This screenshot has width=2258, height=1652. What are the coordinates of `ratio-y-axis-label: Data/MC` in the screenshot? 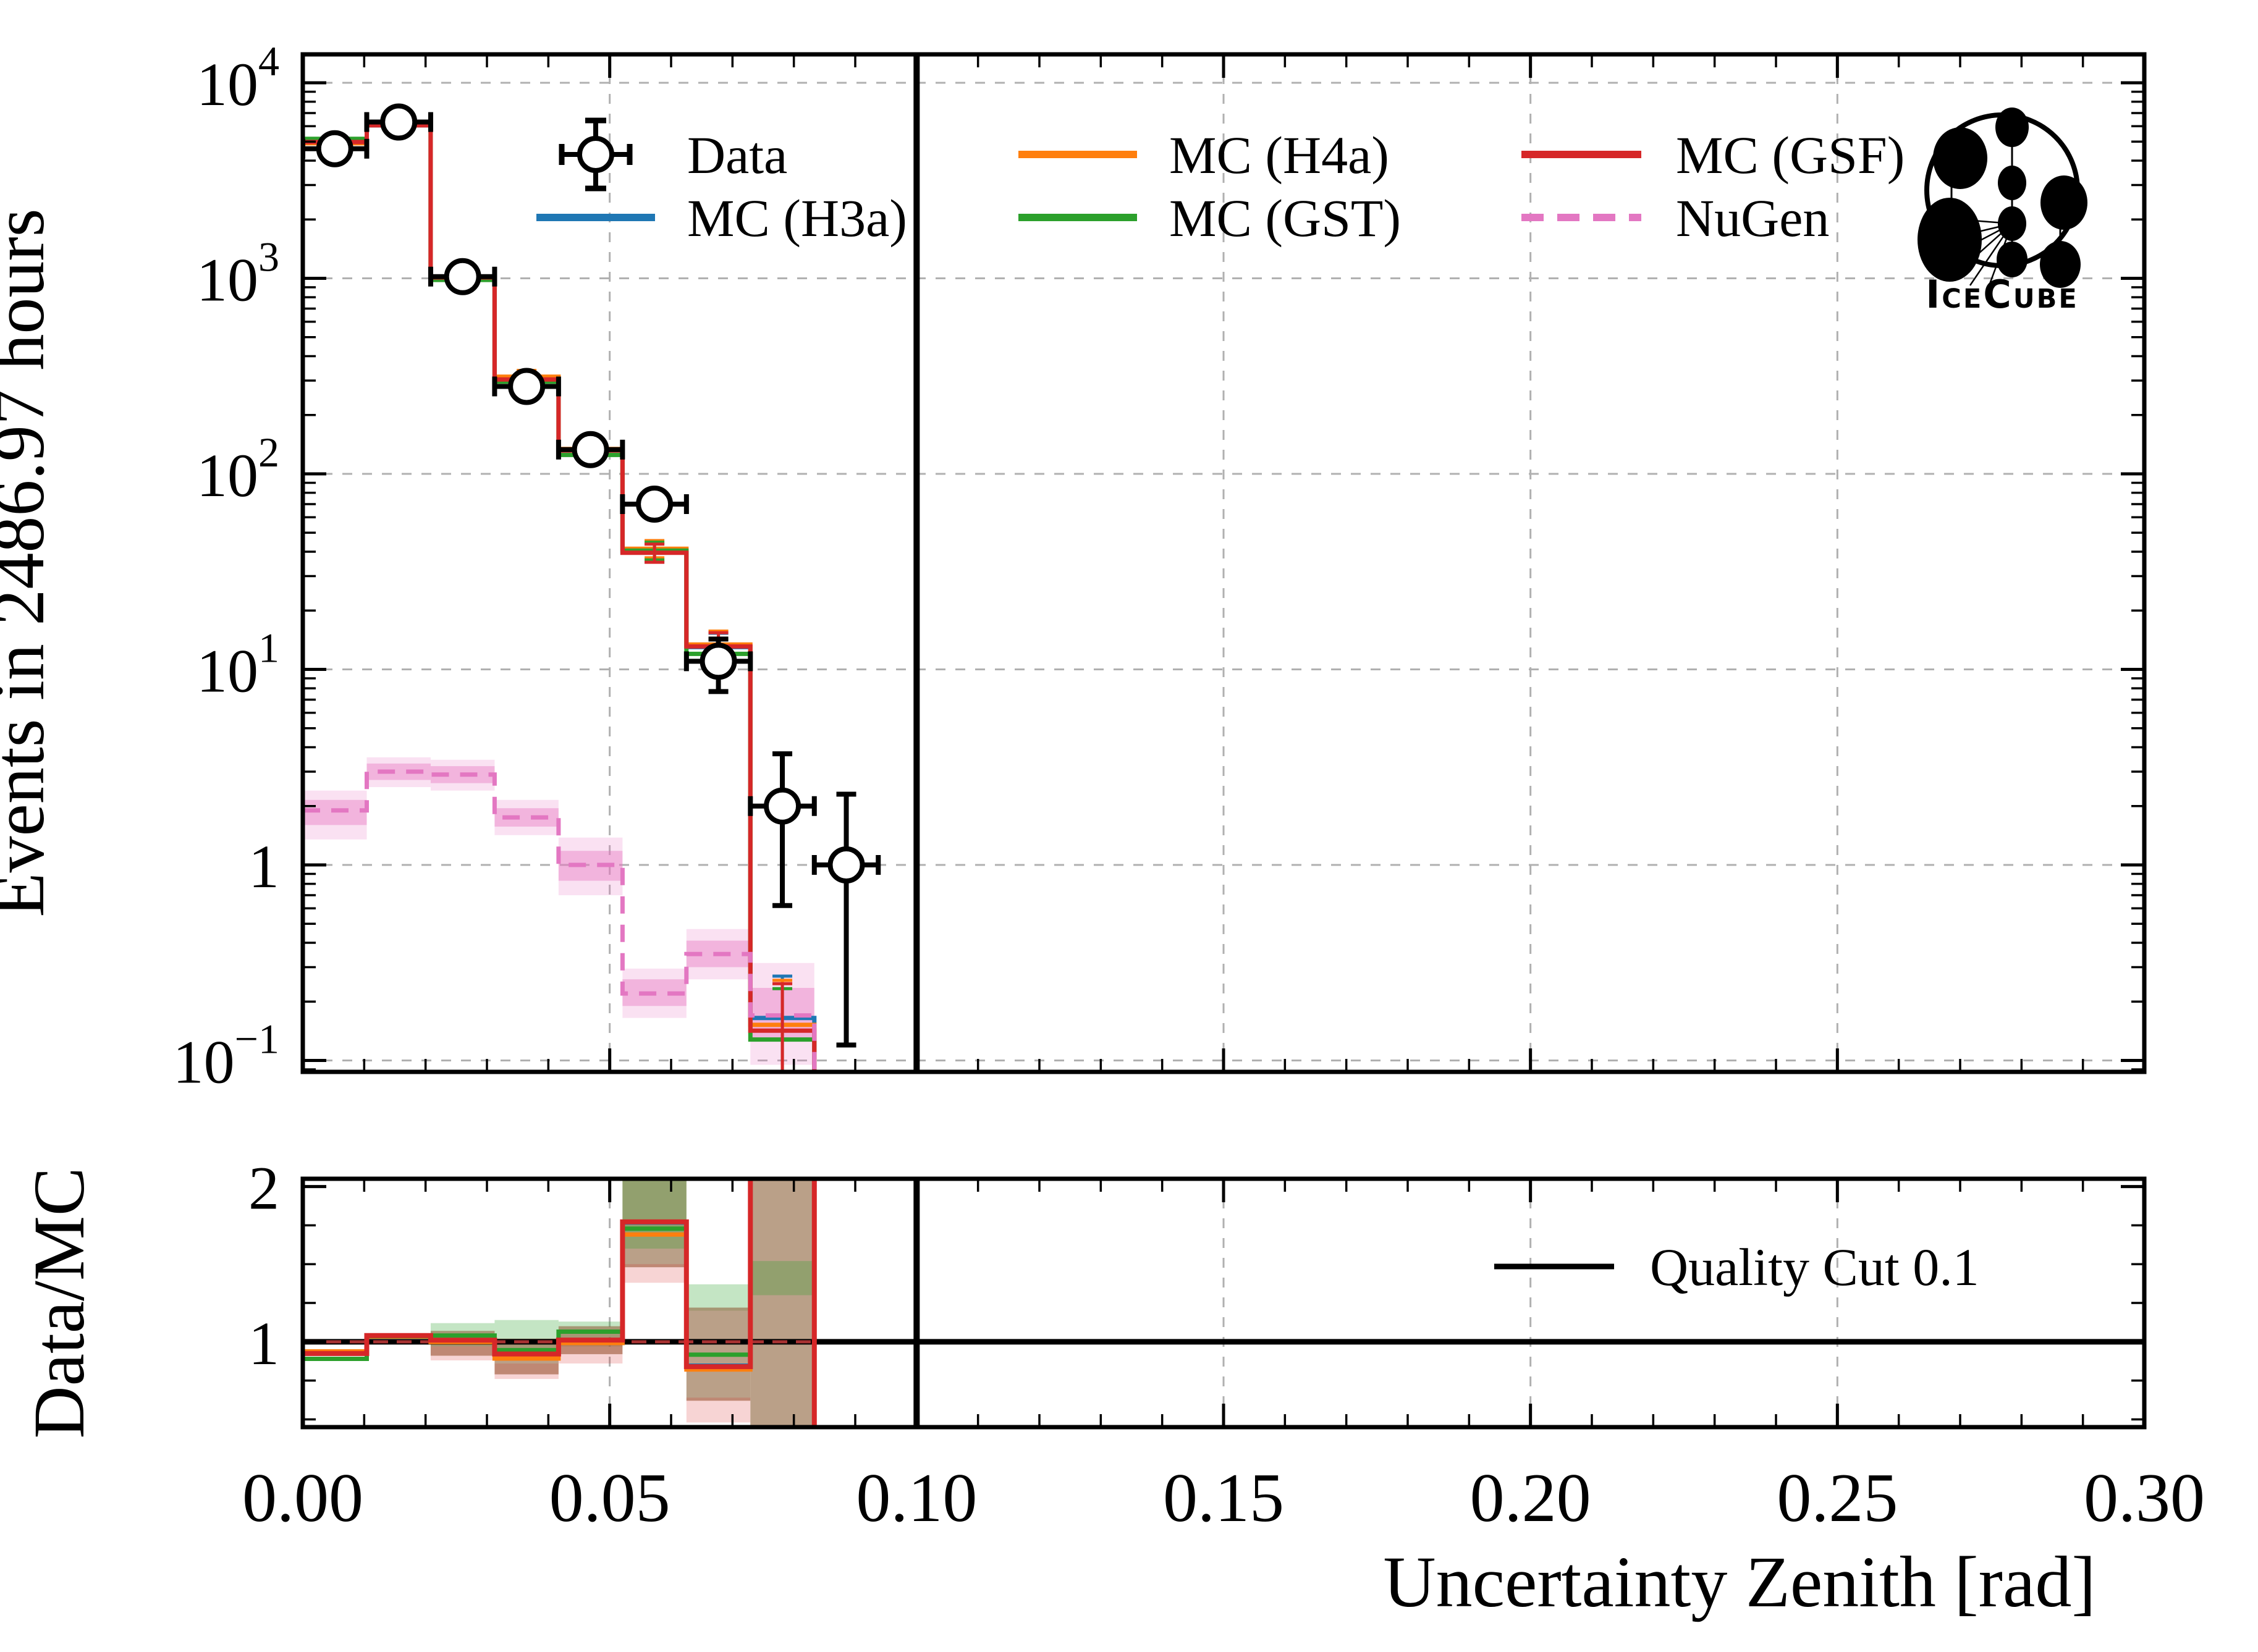 It's located at (59, 1302).